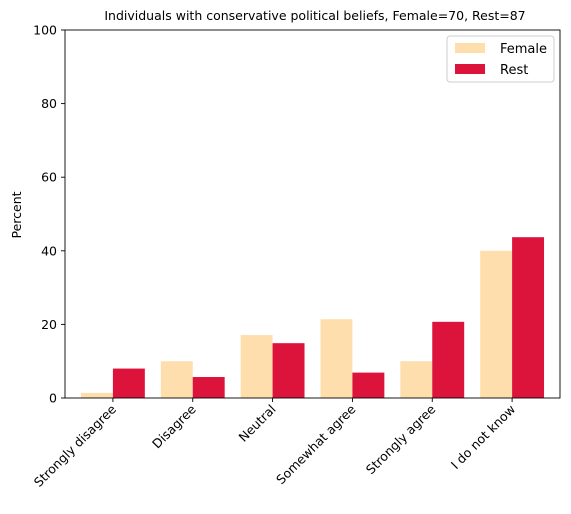 Image resolution: width=571 pixels, height=514 pixels. What do you see at coordinates (483, 437) in the screenshot?
I see `x-tick-label: I do not know` at bounding box center [483, 437].